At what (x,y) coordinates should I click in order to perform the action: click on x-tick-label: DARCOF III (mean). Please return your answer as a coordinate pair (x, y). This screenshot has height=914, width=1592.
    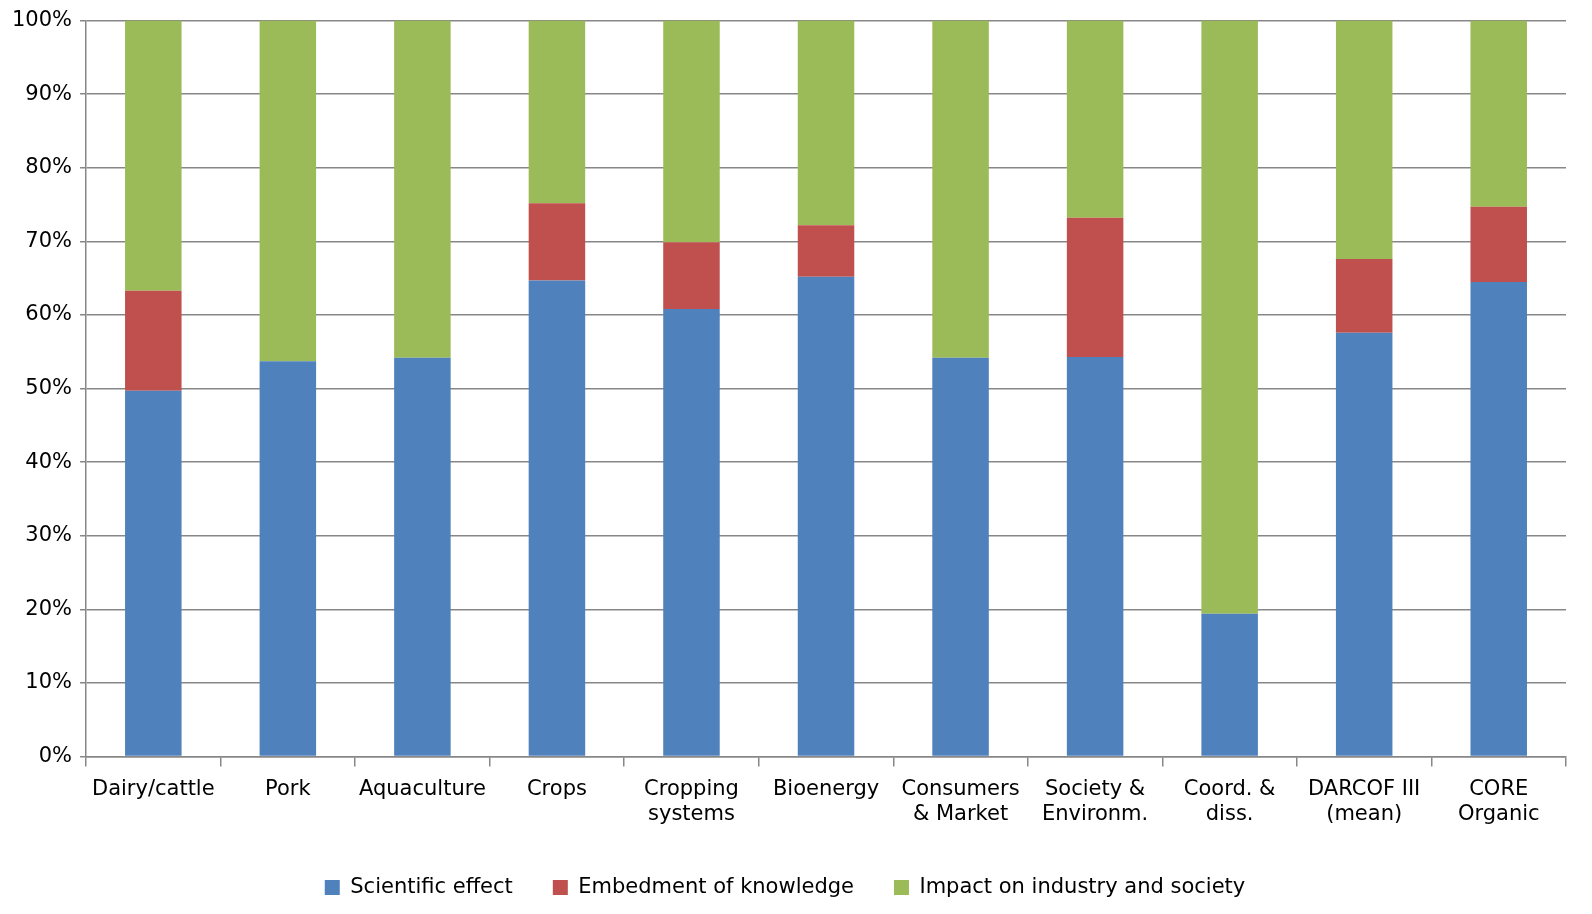
    Looking at the image, I should click on (1364, 800).